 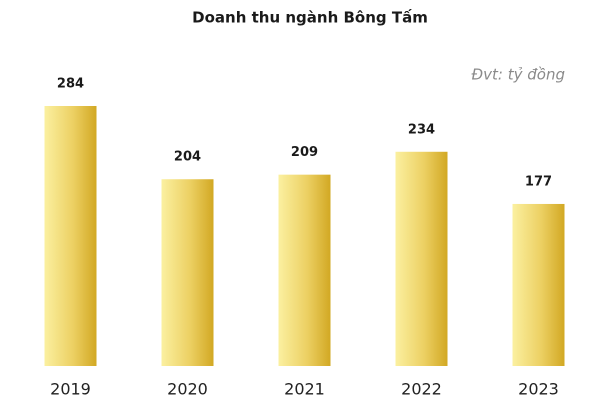 I want to click on chart-title: Doanh thu ngành Bông Tấm, so click(x=310, y=18).